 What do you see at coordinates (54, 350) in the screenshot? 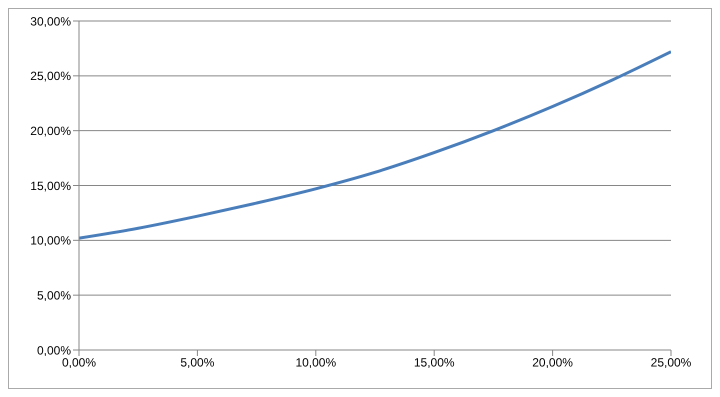
I see `y-tick-label: 0,00%` at bounding box center [54, 350].